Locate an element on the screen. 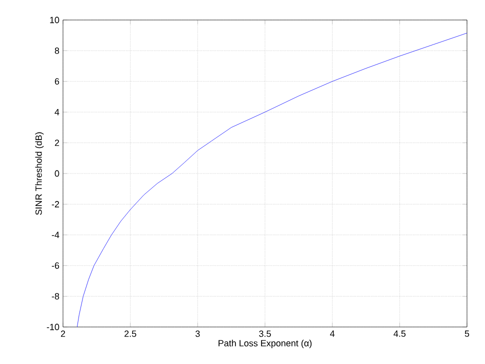 The image size is (485, 364). x-tick-label: 2 is located at coordinates (63, 333).